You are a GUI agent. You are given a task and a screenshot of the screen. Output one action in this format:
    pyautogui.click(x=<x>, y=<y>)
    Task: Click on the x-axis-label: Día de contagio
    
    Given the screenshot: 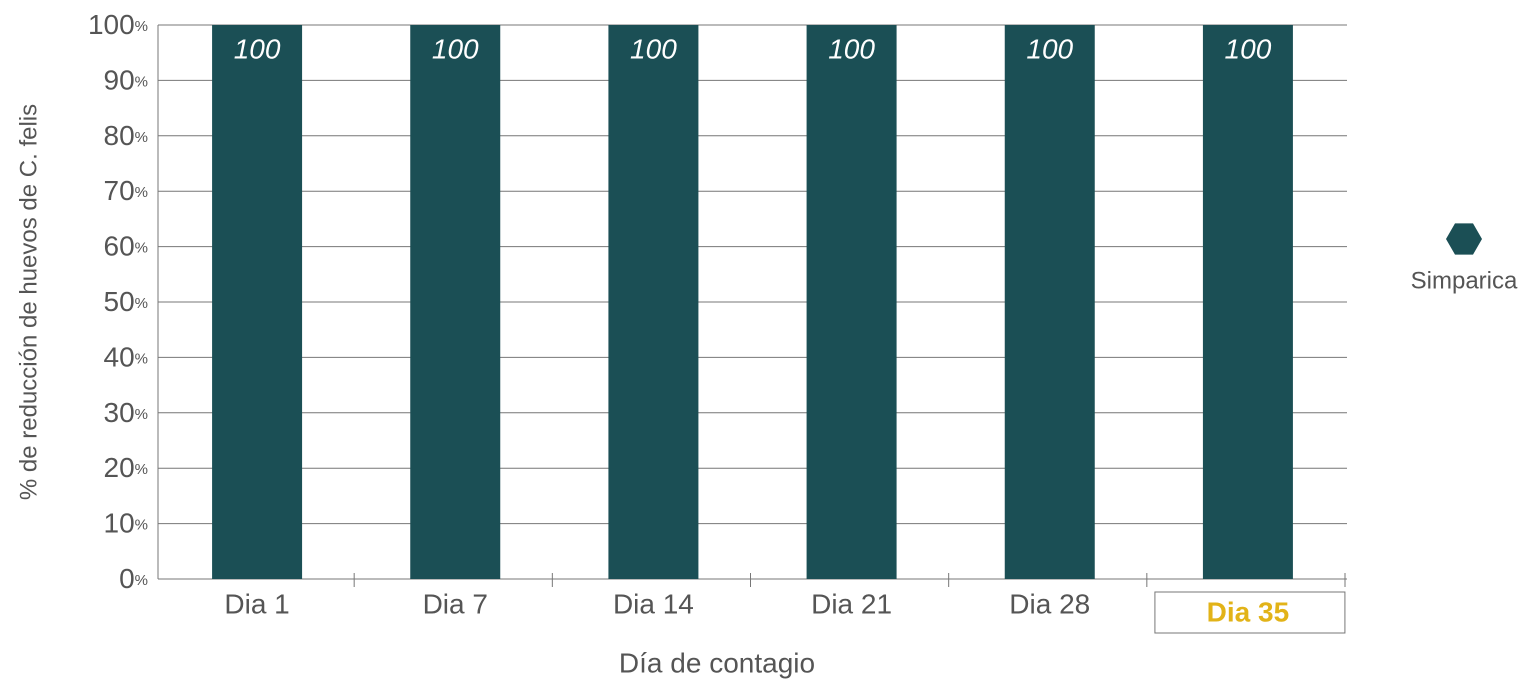 What is the action you would take?
    pyautogui.click(x=717, y=662)
    